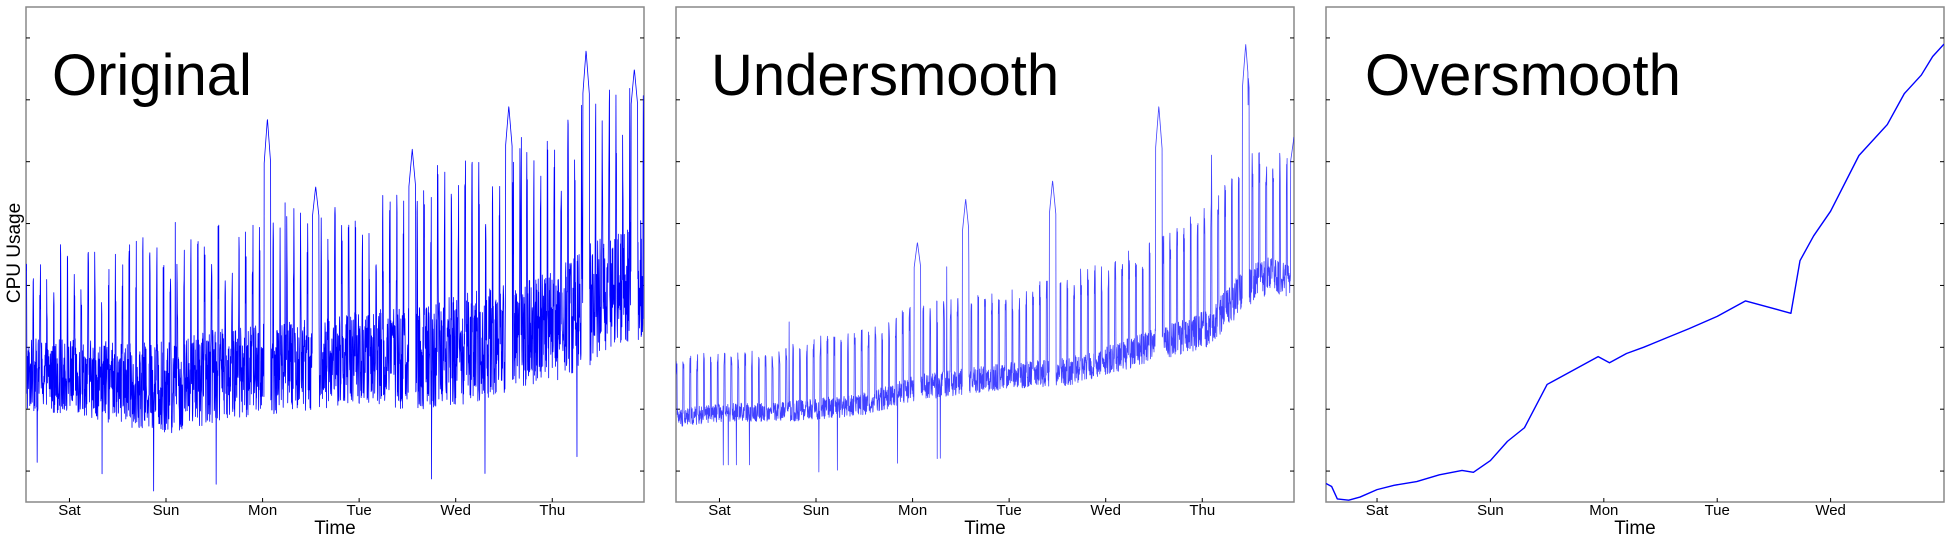 The width and height of the screenshot is (1950, 543). I want to click on panel-title: Undersmooth, so click(885, 75).